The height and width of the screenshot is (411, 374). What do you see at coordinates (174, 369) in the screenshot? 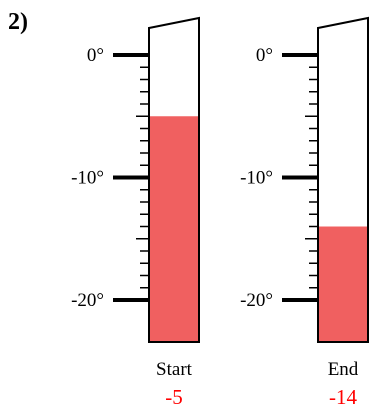
I see `thermometer-name-start: Start` at bounding box center [174, 369].